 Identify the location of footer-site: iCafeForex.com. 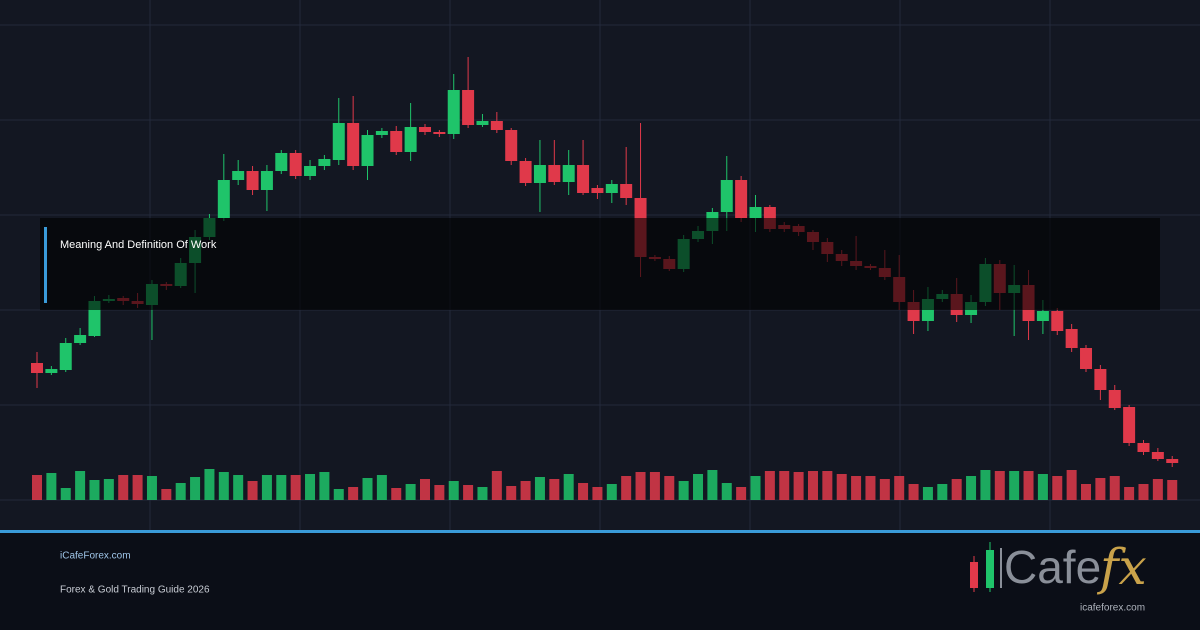
(95, 556).